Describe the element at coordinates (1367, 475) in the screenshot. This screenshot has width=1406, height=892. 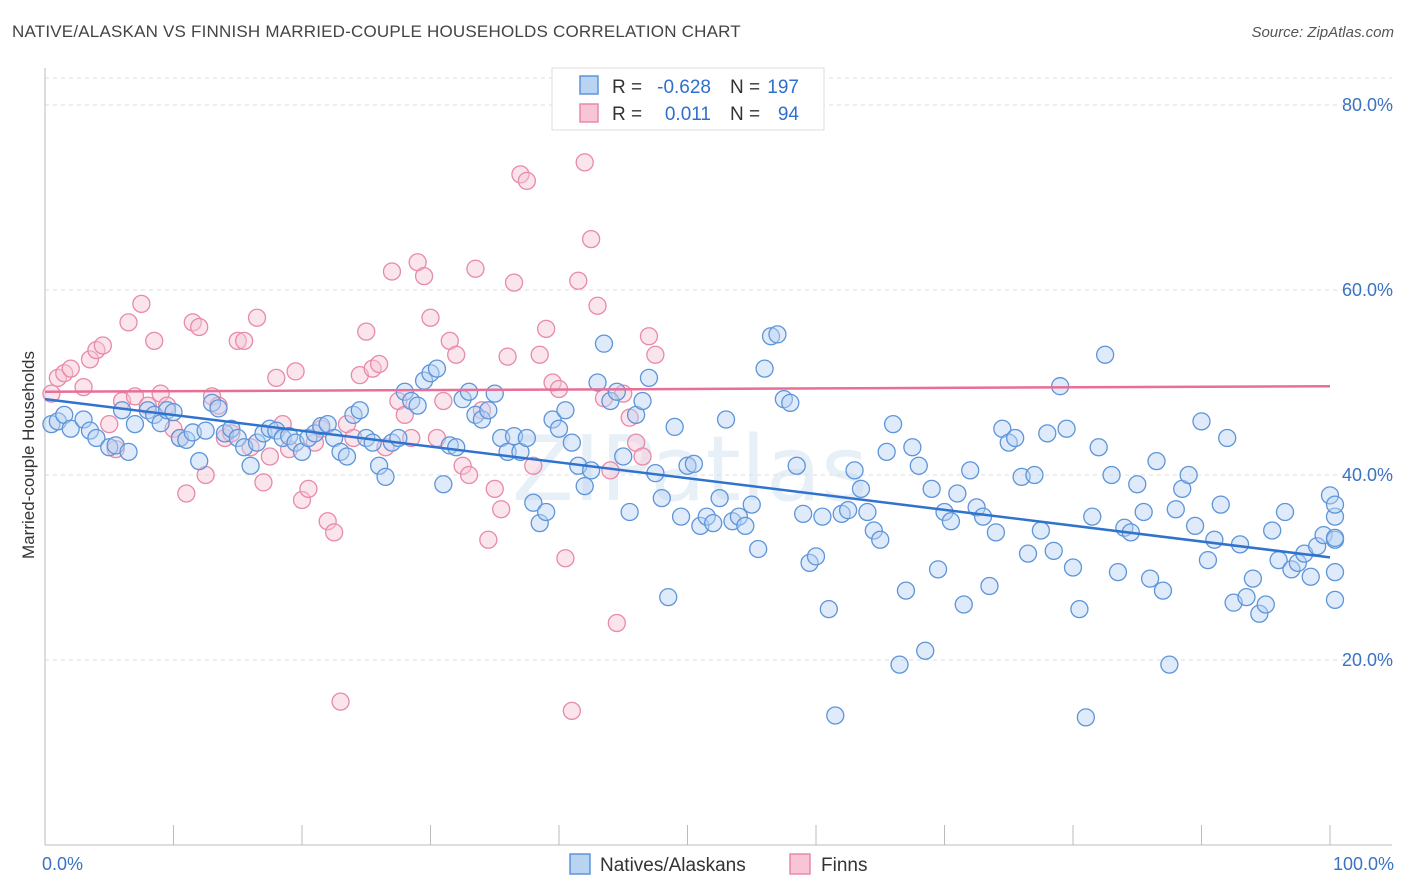
I see `y-tick-label: 40.0%` at that location.